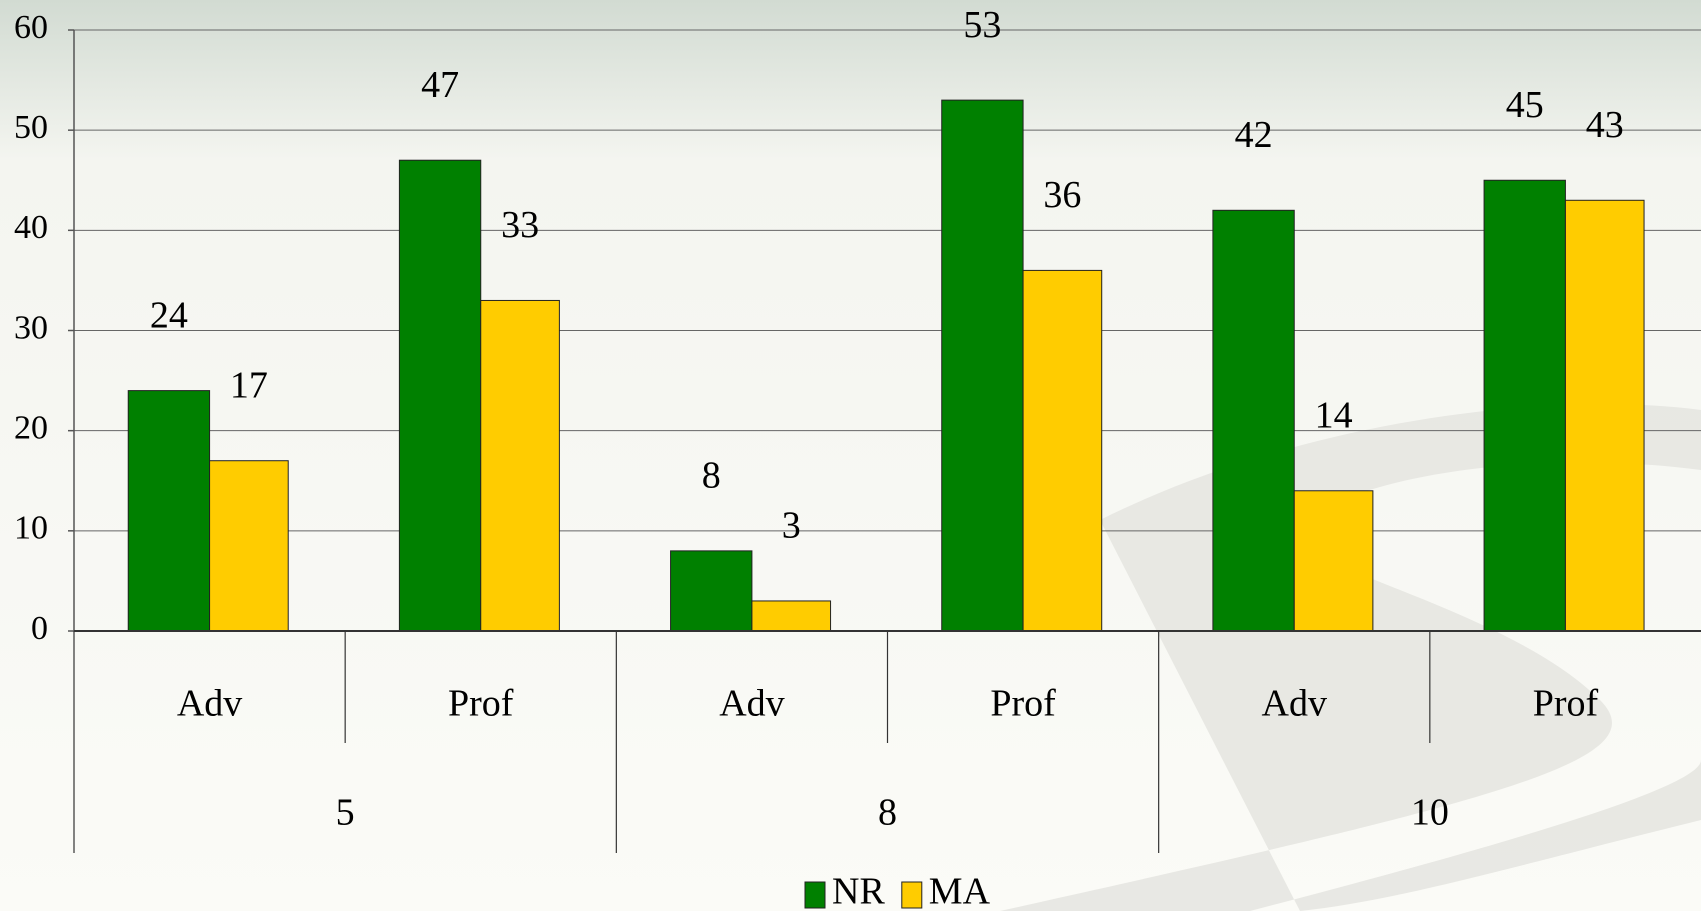 The width and height of the screenshot is (1701, 911). Describe the element at coordinates (1605, 125) in the screenshot. I see `data-label: 43` at that location.